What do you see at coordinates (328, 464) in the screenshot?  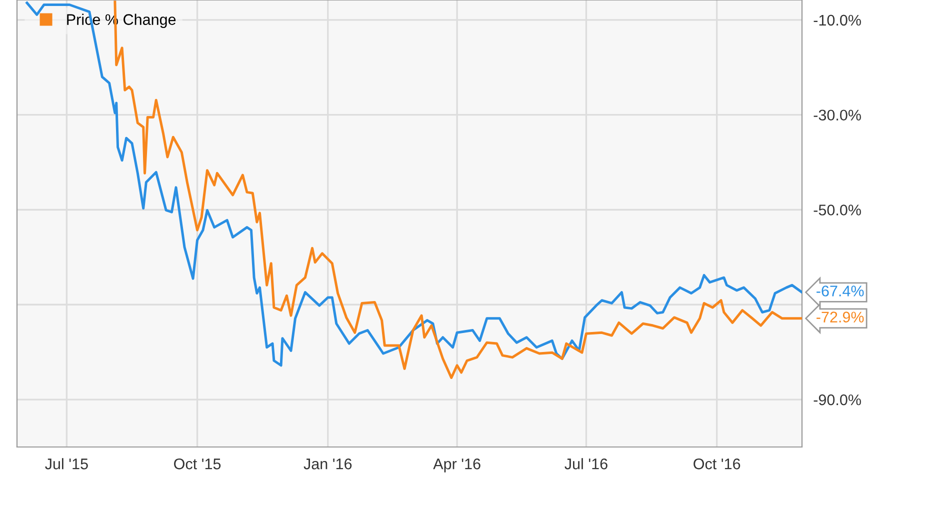 I see `x-tick-label: Jan '16` at bounding box center [328, 464].